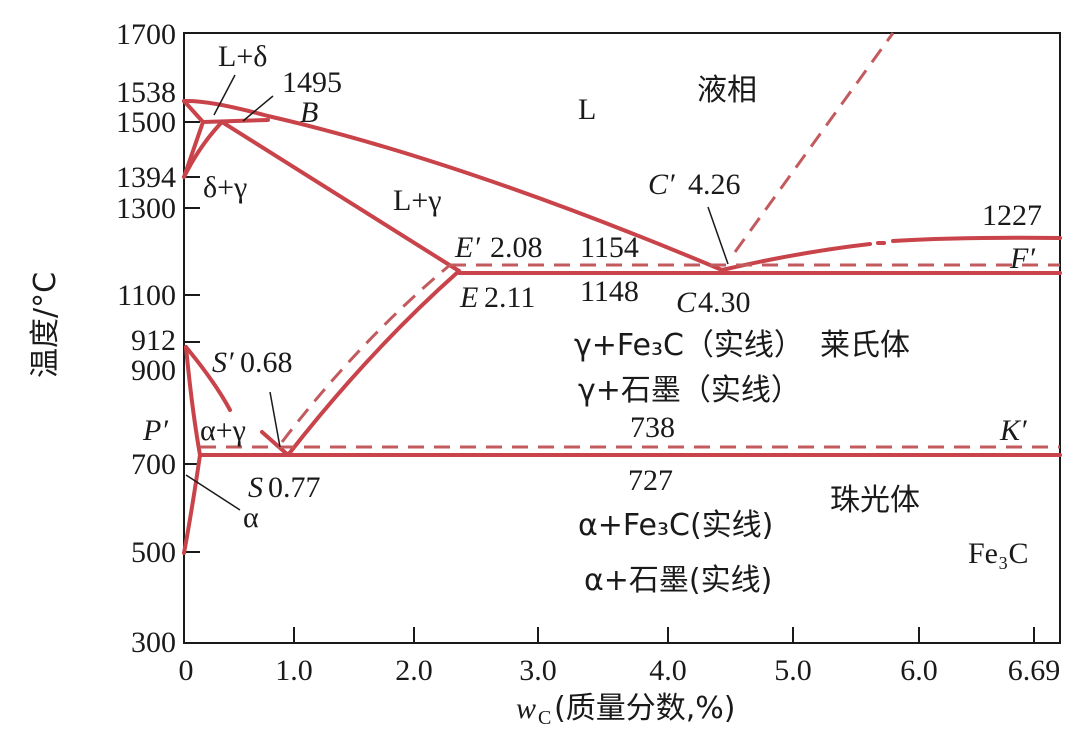  I want to click on peritectic-line-HJB, so click(235, 121).